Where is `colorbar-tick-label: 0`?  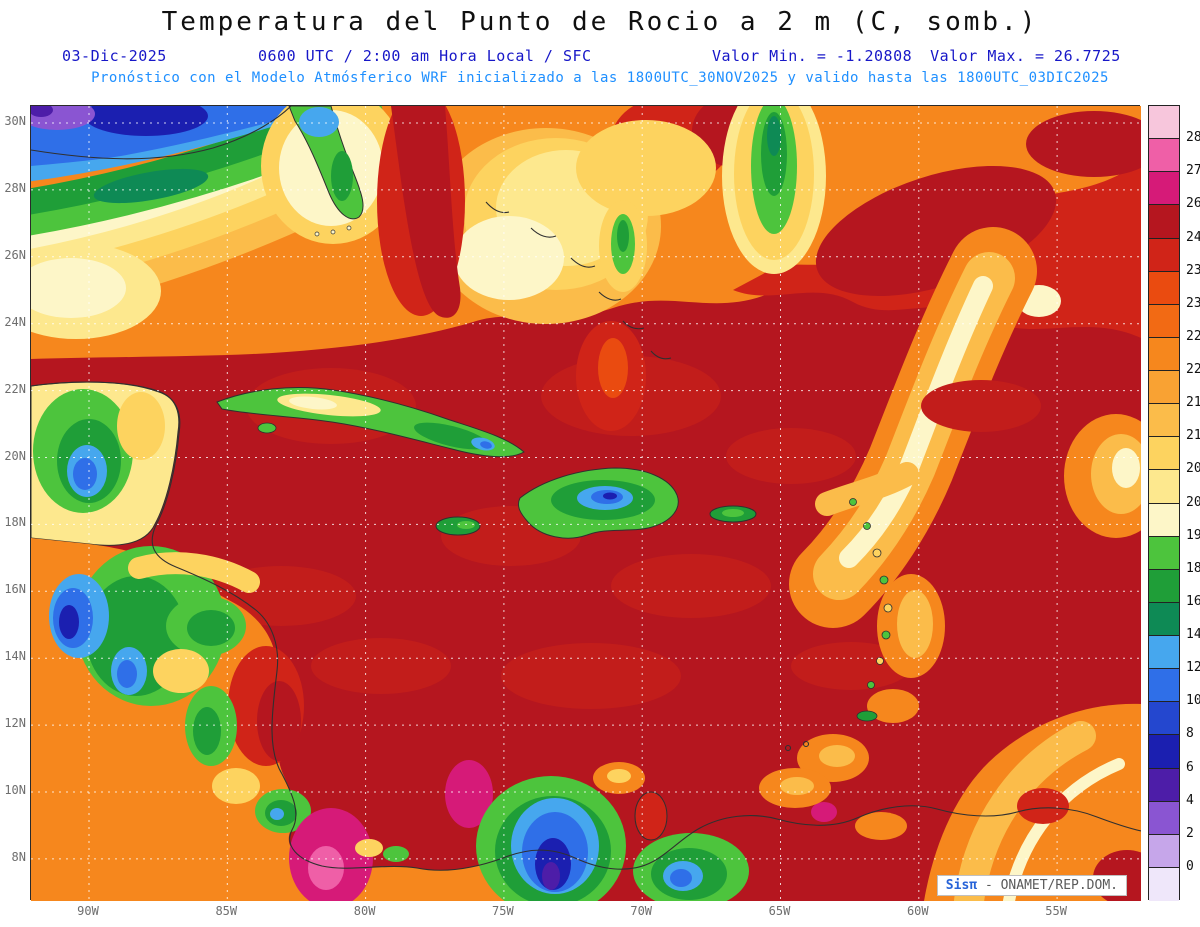 colorbar-tick-label: 0 is located at coordinates (1190, 866).